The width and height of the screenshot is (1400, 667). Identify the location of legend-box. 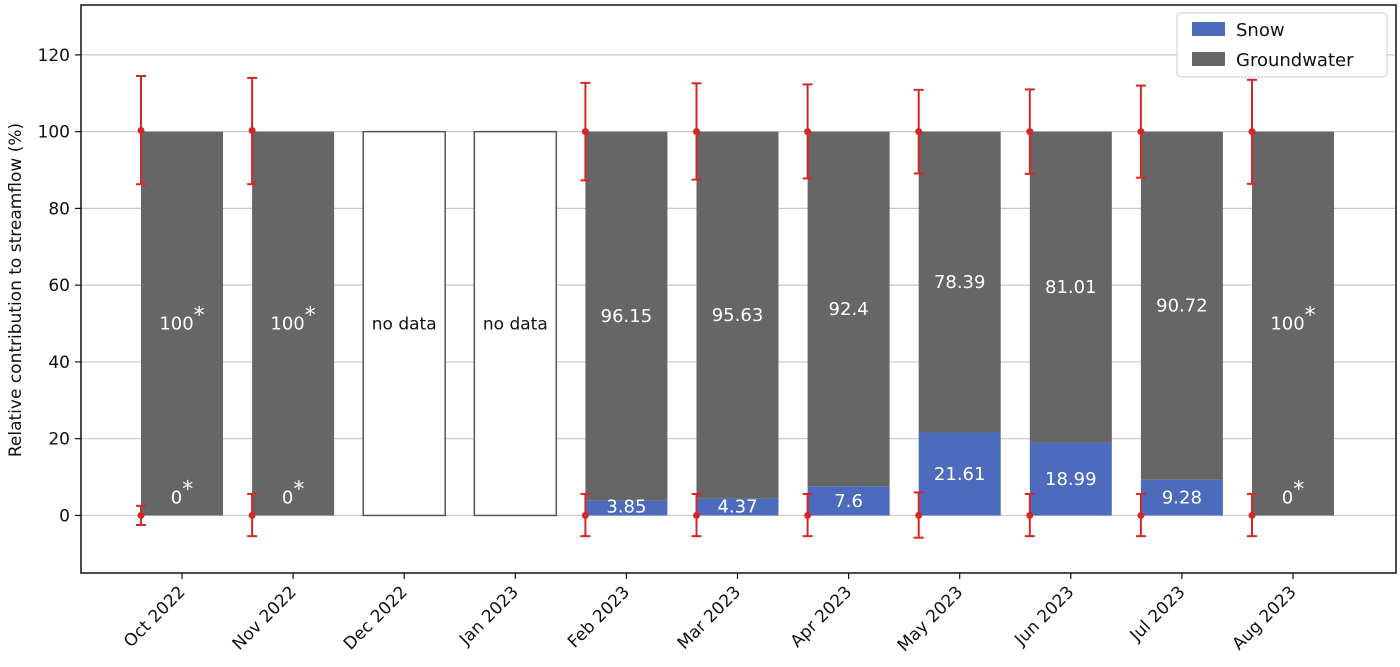
(1282, 45).